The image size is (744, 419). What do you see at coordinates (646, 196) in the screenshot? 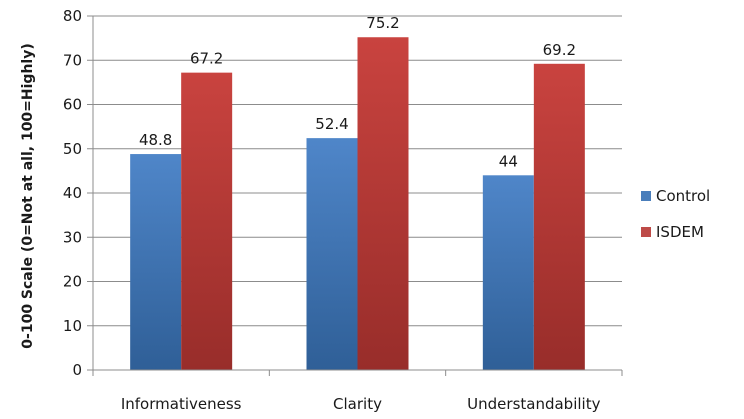
I see `legend-swatch-control` at bounding box center [646, 196].